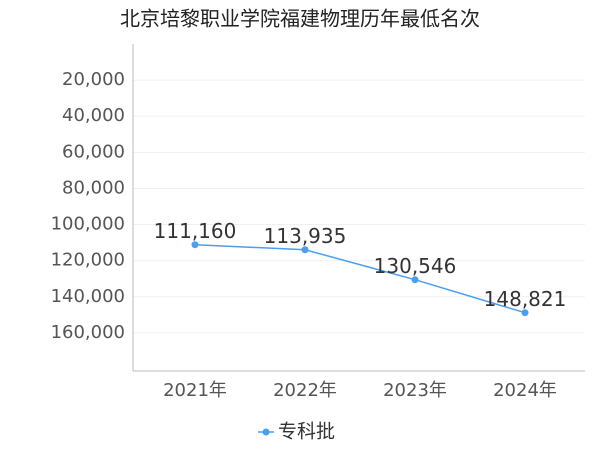 This screenshot has height=450, width=600. What do you see at coordinates (266, 432) in the screenshot?
I see `legend-marker` at bounding box center [266, 432].